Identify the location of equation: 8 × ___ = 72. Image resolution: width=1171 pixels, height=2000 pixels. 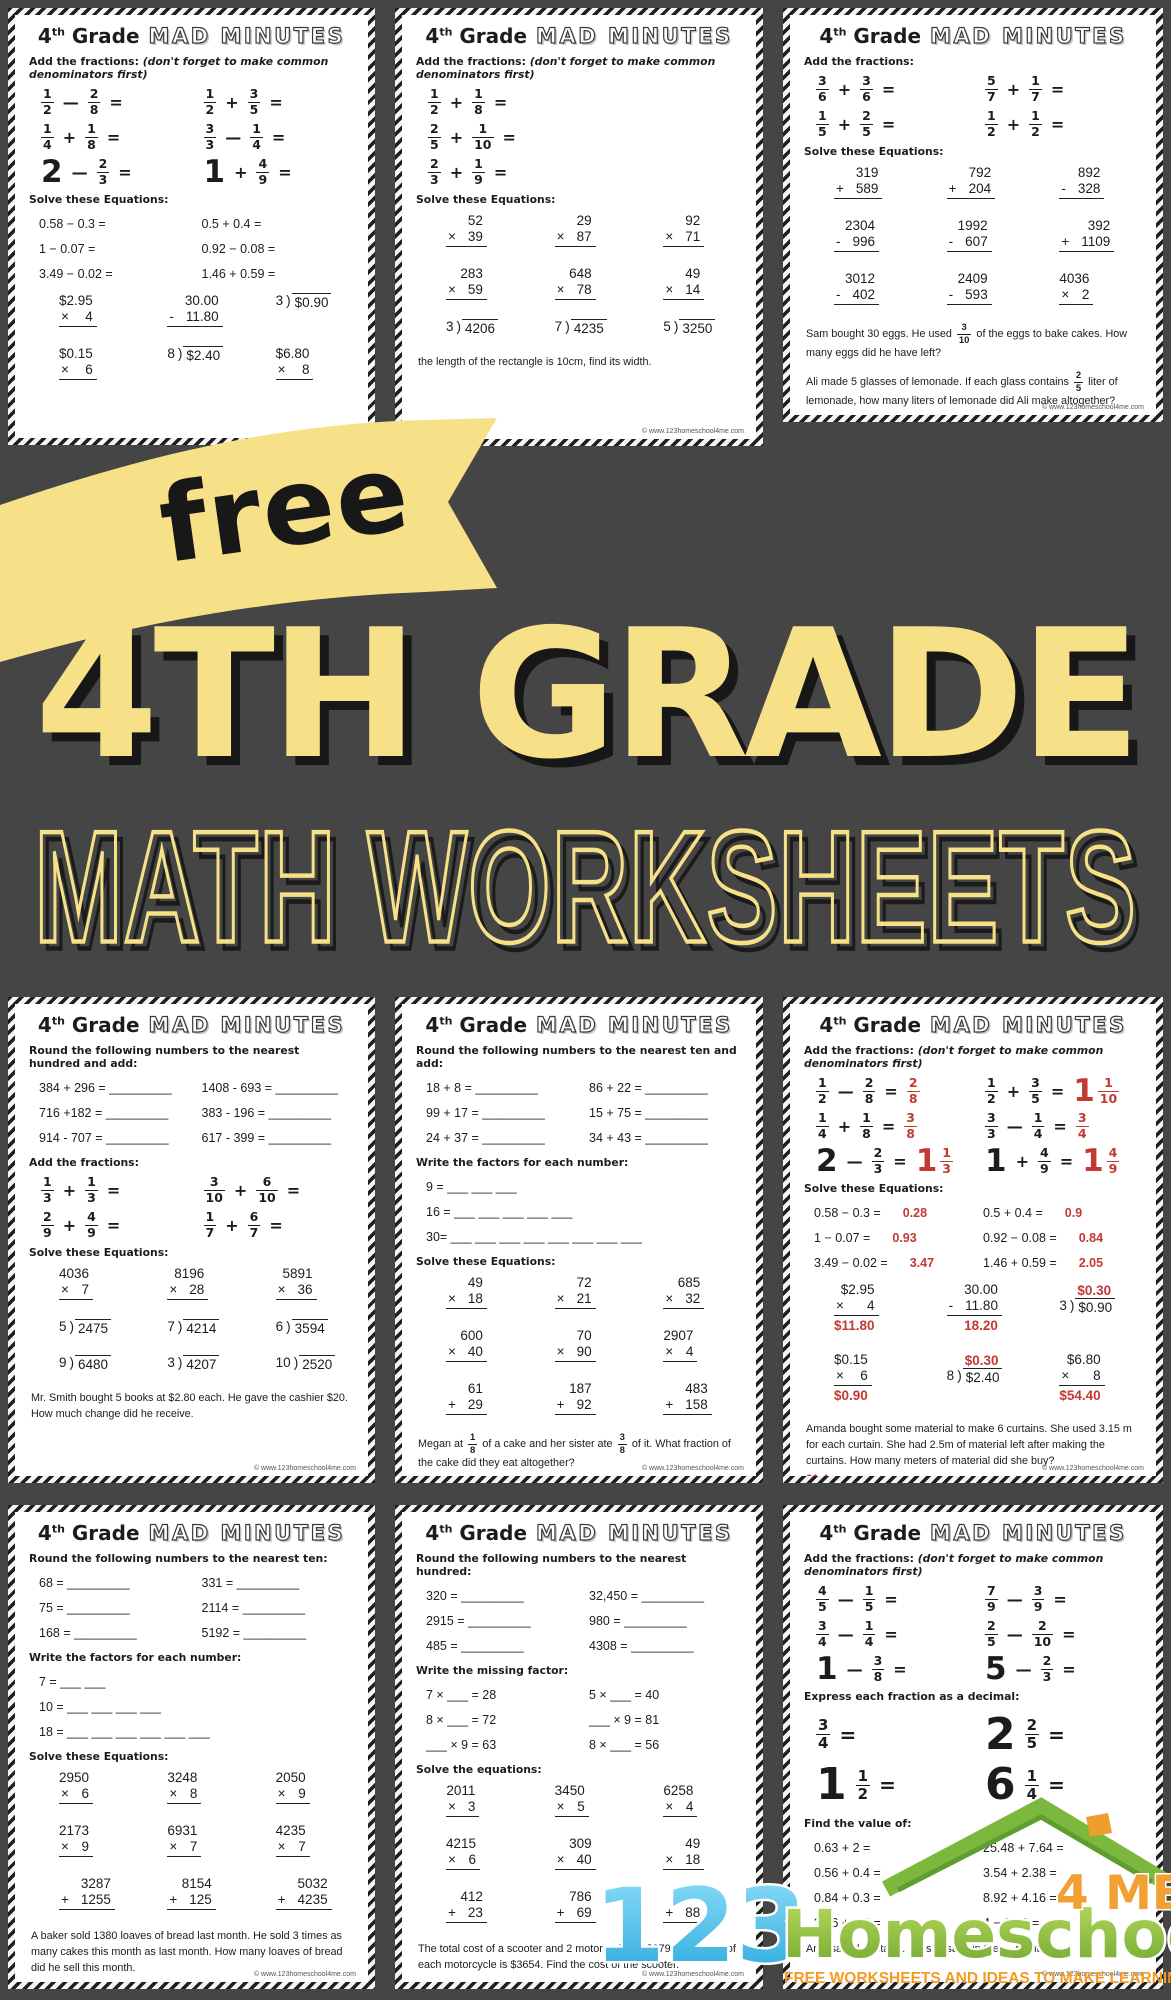
(461, 1720).